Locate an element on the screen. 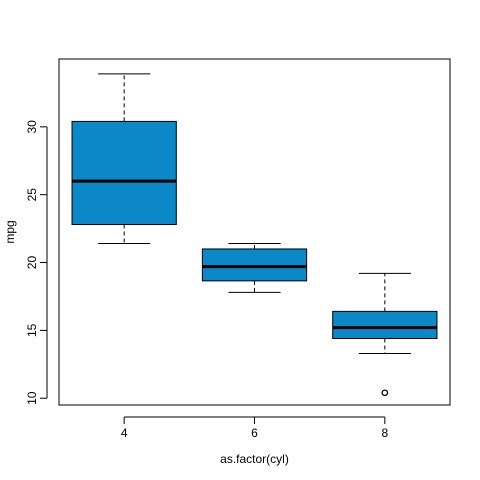 Image resolution: width=480 pixels, height=480 pixels. x-tick-label-4: 4 is located at coordinates (124, 433).